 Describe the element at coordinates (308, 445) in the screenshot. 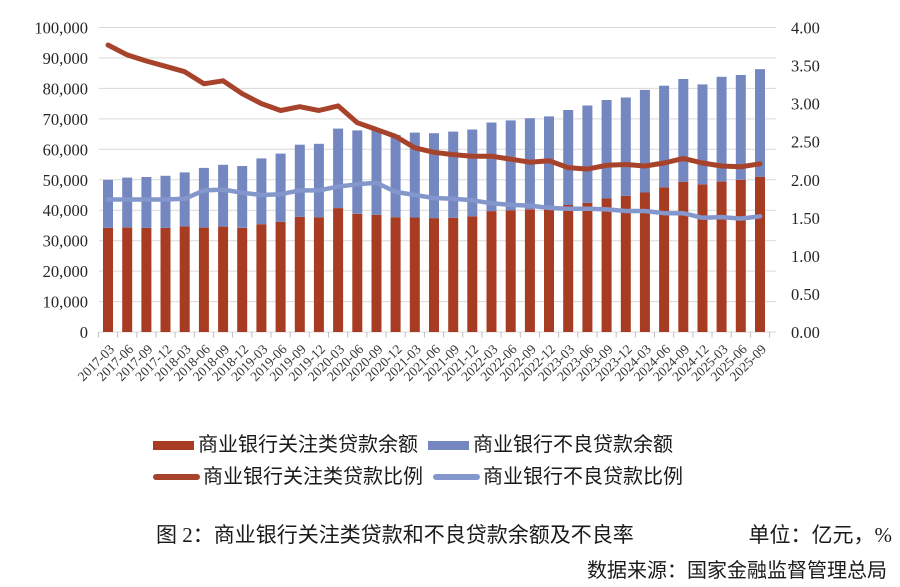

I see `legend-label-special-mention-balance: 商业银行关注类贷款余额` at that location.